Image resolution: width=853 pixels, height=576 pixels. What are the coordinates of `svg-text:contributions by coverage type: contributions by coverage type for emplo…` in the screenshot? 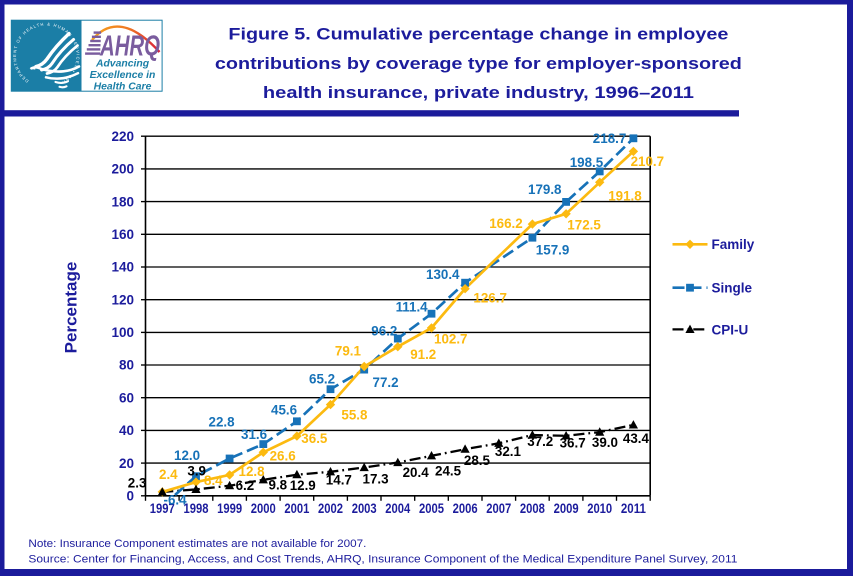 It's located at (478, 63).